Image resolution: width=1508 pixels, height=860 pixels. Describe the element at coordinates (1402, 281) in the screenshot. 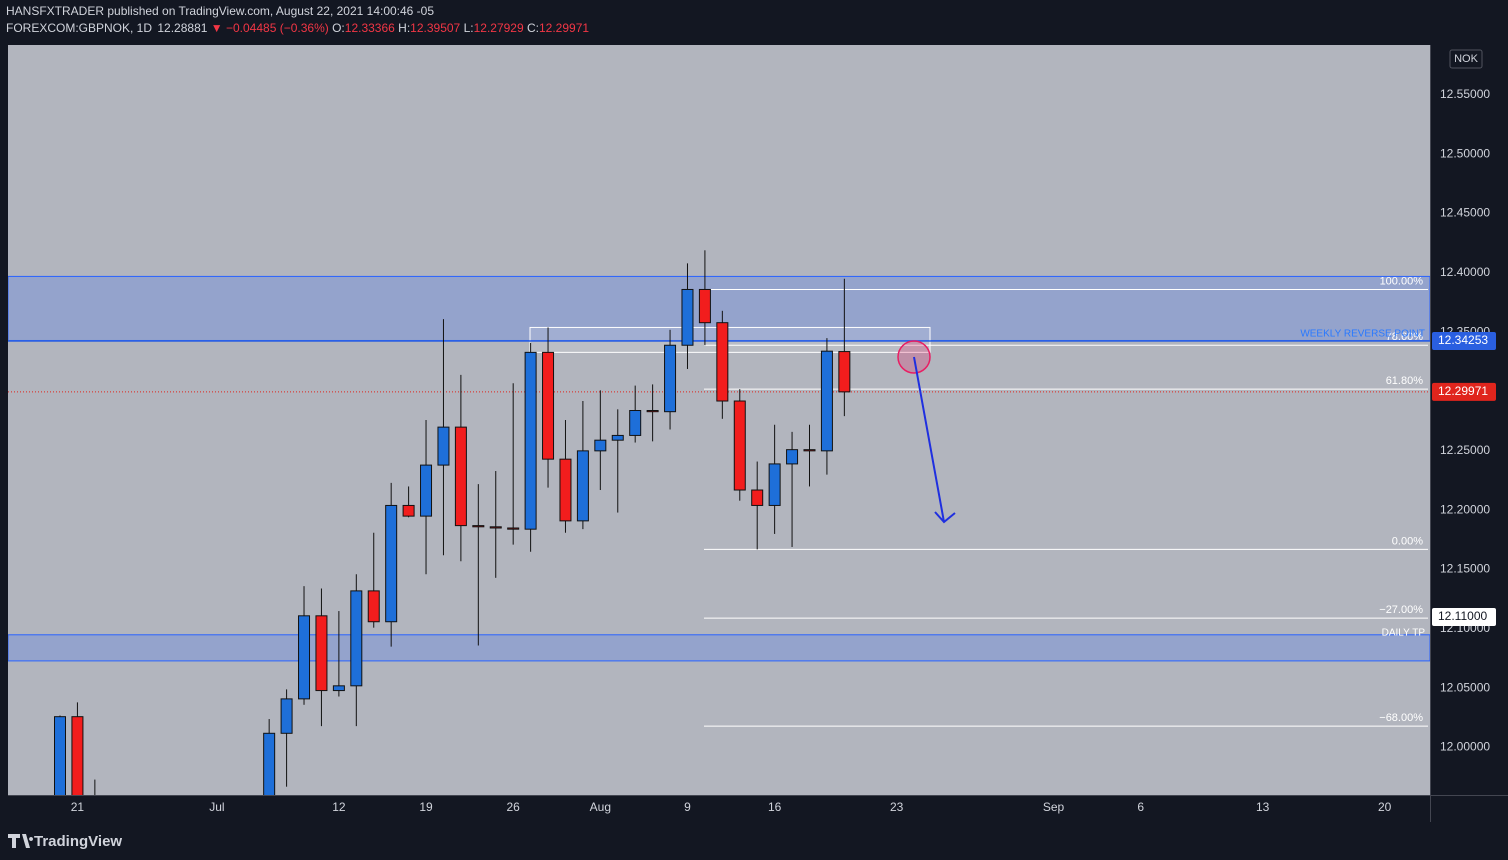

I see `fib-label: 100.00%` at that location.